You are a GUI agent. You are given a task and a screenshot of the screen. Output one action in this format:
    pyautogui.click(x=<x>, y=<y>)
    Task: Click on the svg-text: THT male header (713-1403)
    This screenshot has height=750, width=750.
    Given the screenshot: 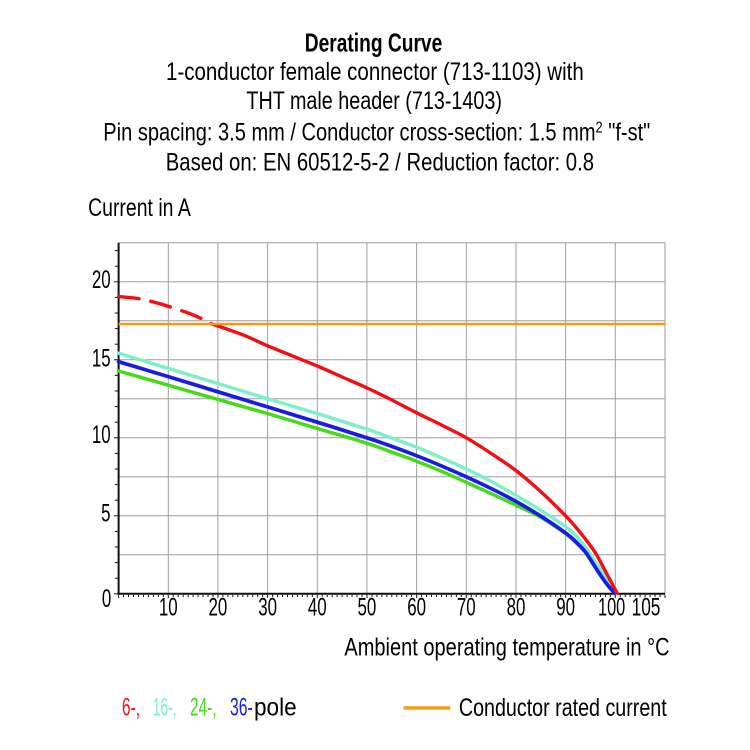 What is the action you would take?
    pyautogui.click(x=374, y=101)
    